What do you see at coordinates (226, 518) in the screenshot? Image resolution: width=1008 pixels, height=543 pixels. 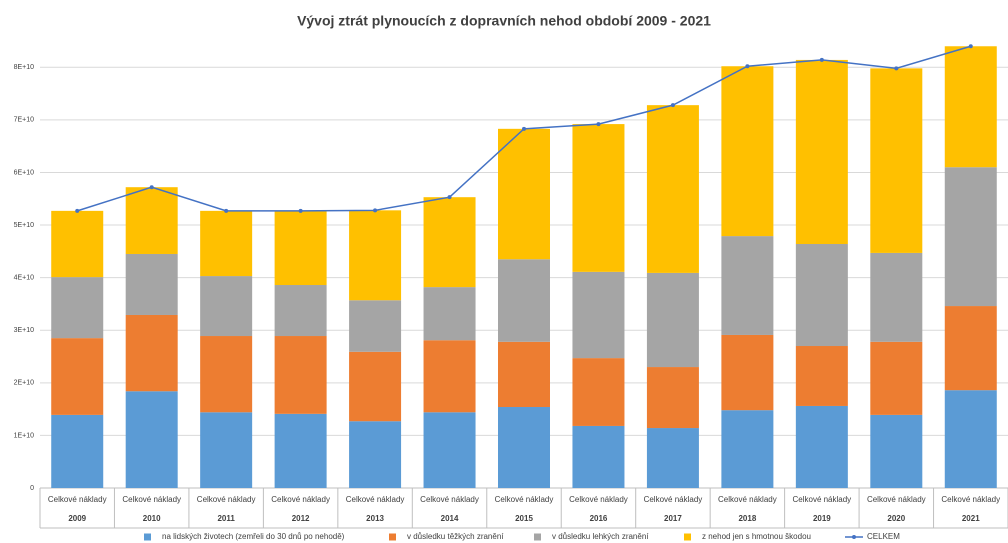 I see `x-tick-label: 2011` at bounding box center [226, 518].